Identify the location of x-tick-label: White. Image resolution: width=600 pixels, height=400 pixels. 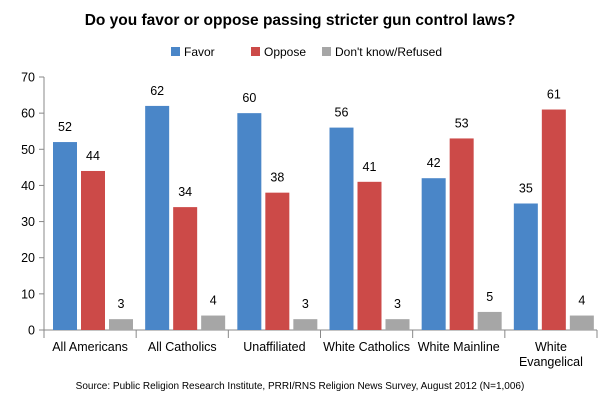
(551, 347).